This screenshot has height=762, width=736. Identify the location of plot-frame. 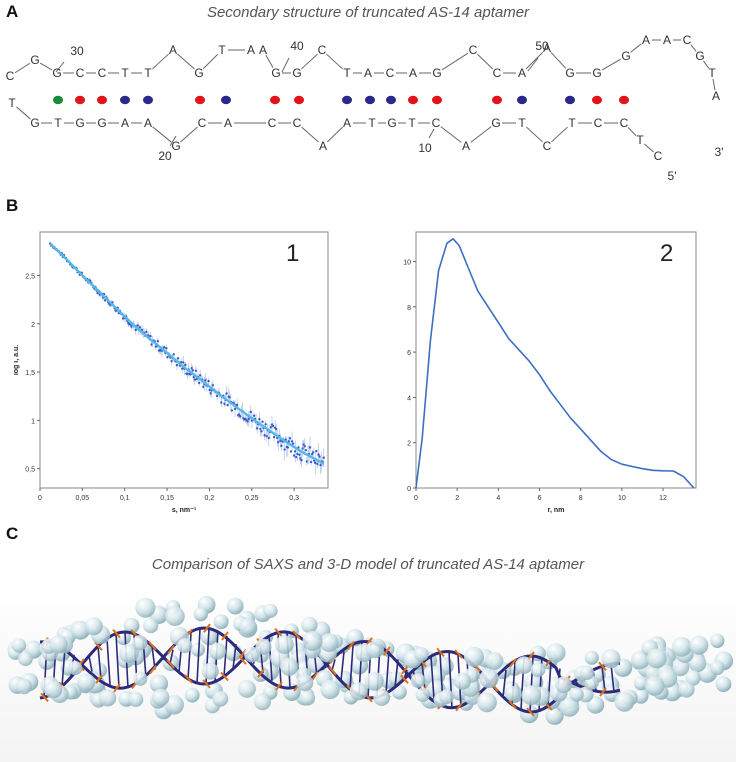
(556, 360).